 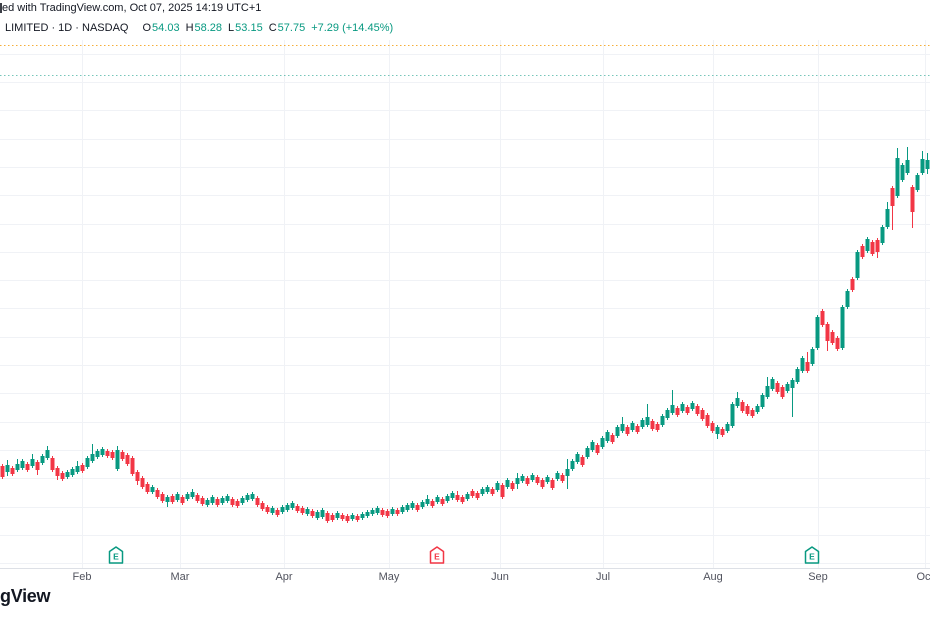 I want to click on close-label: C, so click(x=272, y=28).